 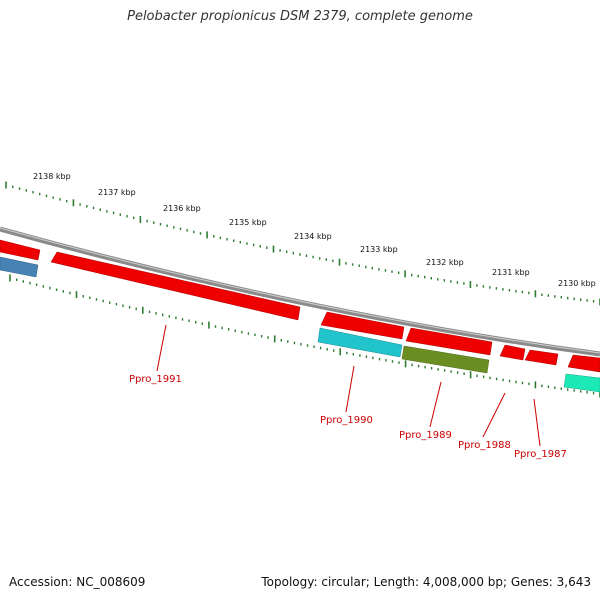 What do you see at coordinates (52, 176) in the screenshot?
I see `scale-label-2138: 2138 kbp` at bounding box center [52, 176].